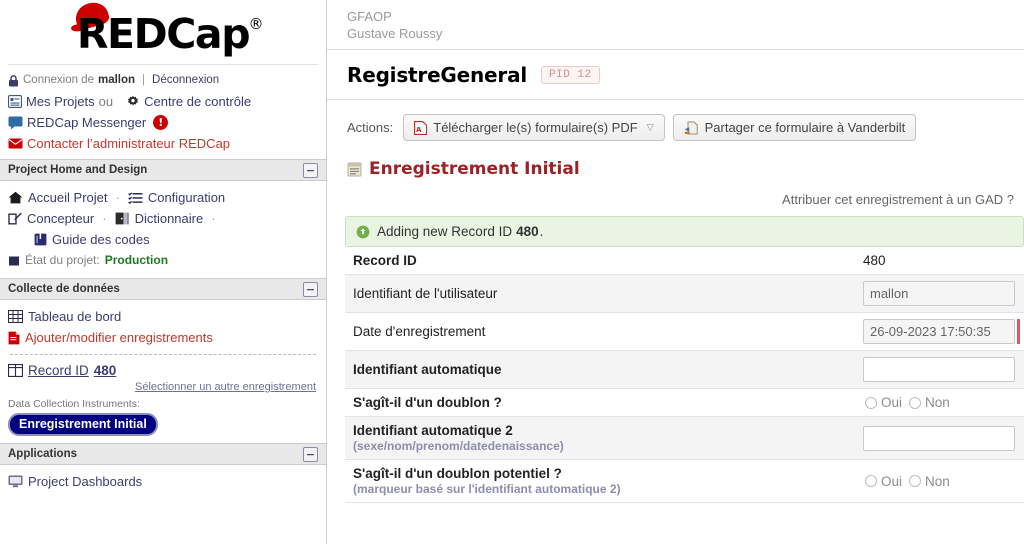 This screenshot has width=1024, height=544. I want to click on sidebar-link-configuration: Configuration, so click(186, 197).